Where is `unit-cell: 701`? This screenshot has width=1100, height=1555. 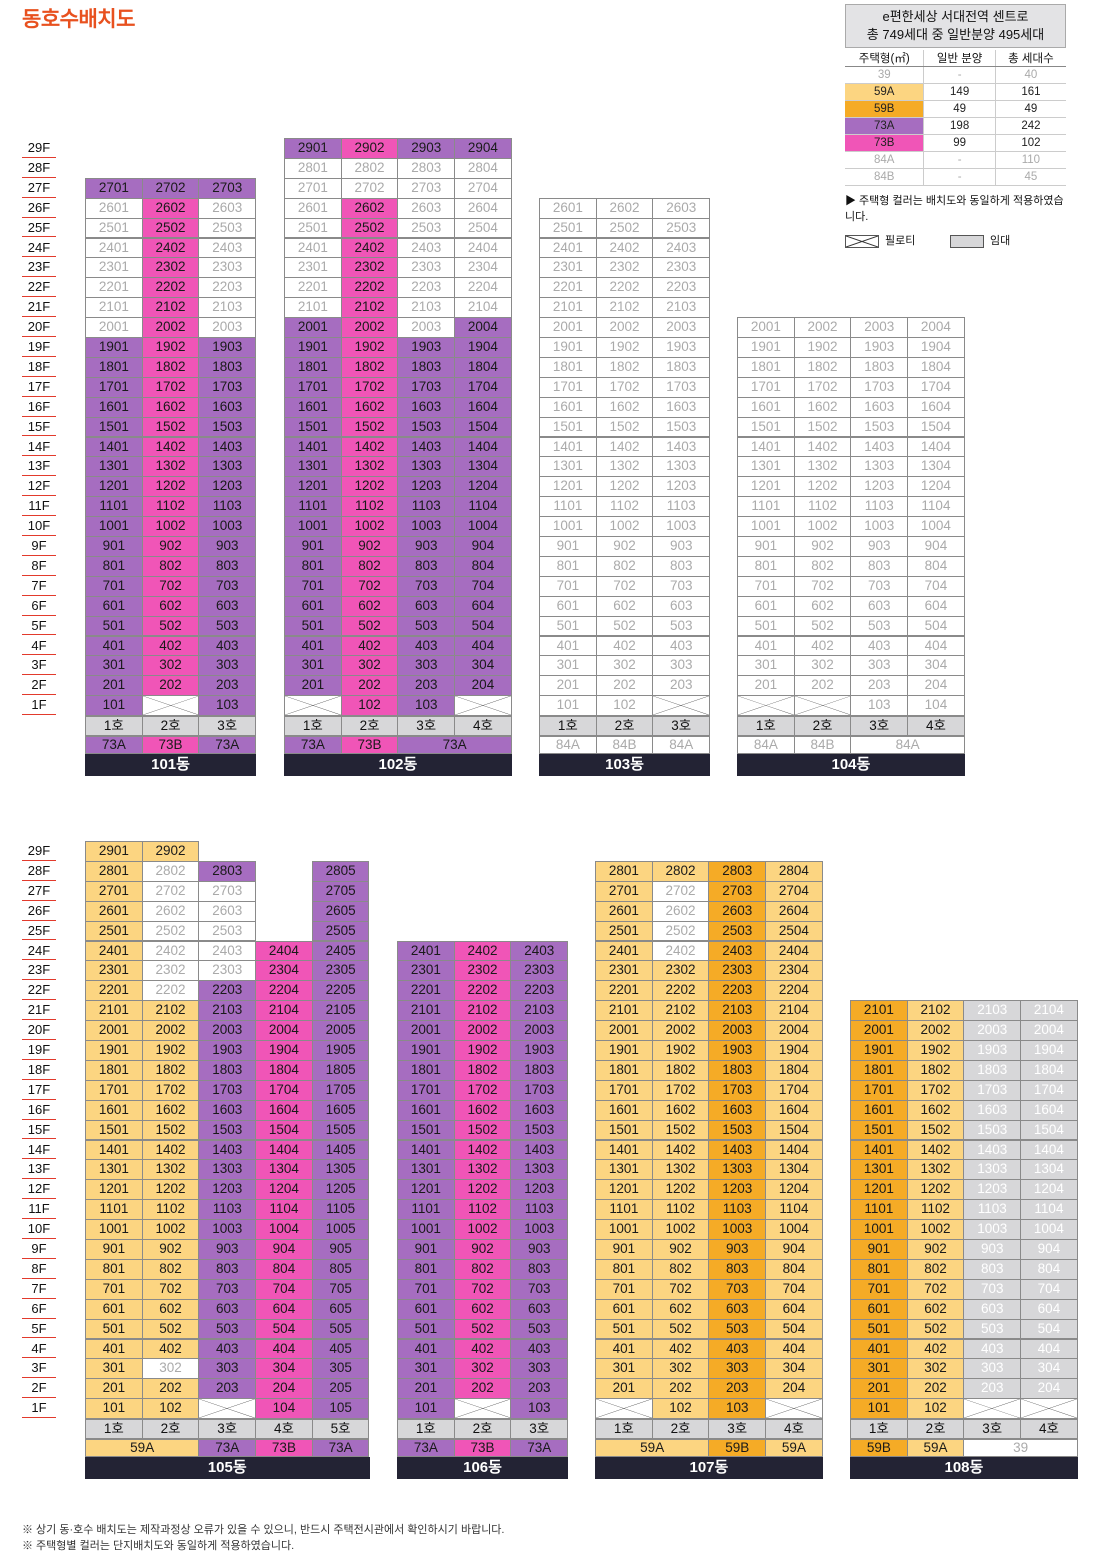 unit-cell: 701 is located at coordinates (766, 586).